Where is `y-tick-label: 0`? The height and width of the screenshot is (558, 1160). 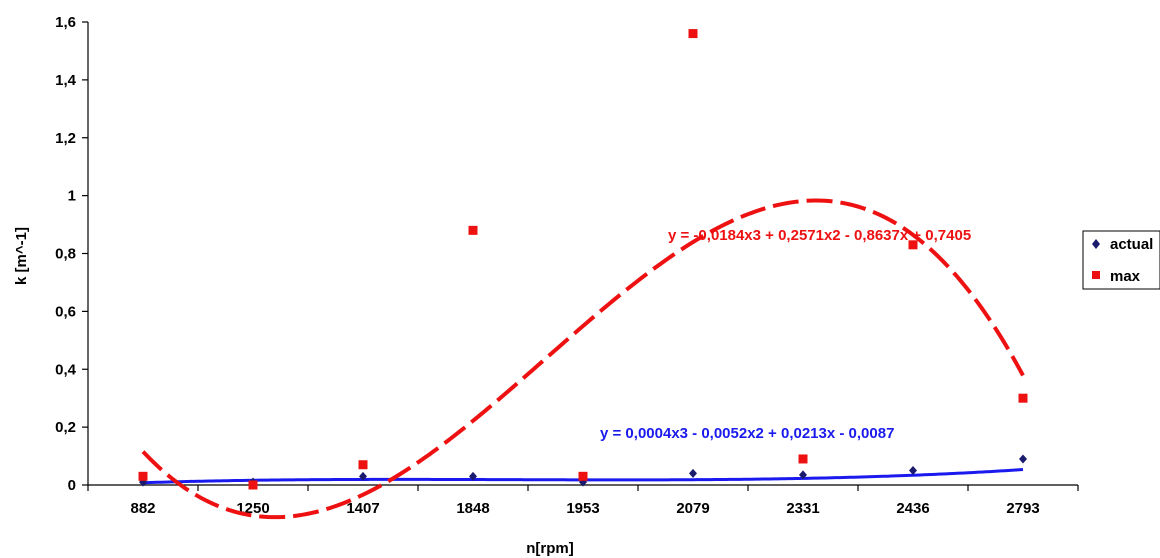
y-tick-label: 0 is located at coordinates (72, 485).